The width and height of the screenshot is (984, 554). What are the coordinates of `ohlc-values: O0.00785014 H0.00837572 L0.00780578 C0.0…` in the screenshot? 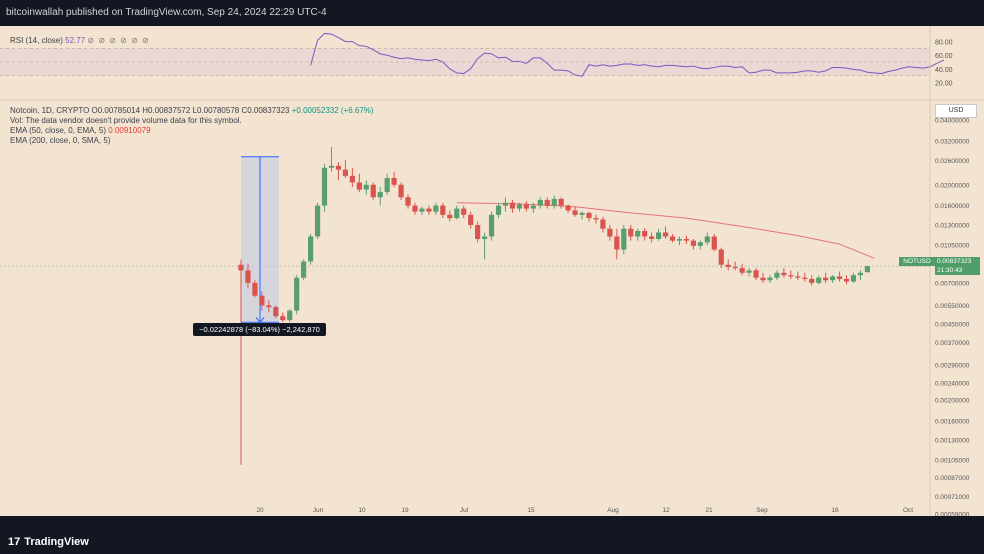 It's located at (190, 110).